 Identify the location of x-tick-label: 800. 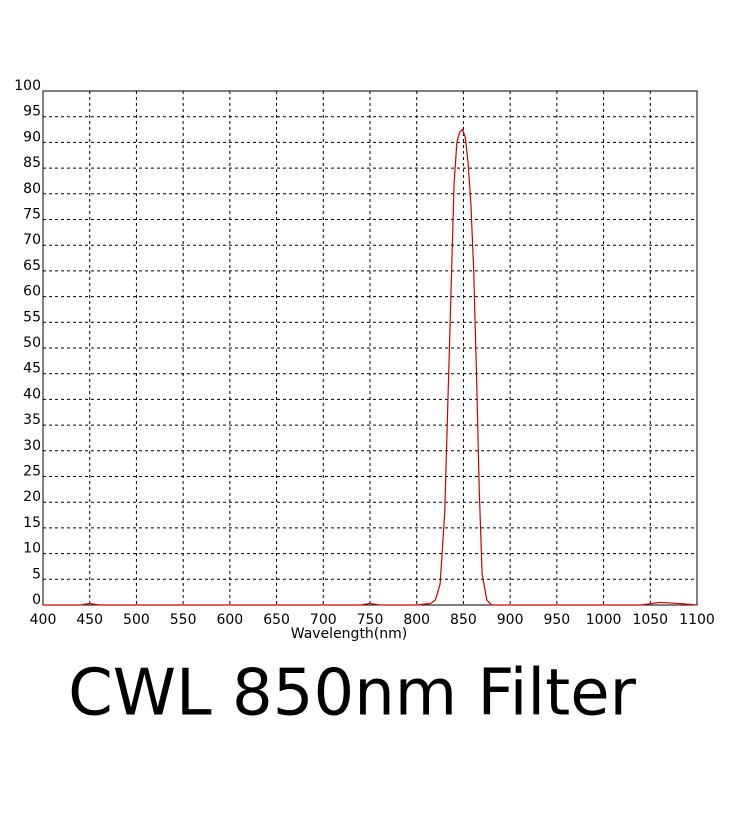
(416, 620).